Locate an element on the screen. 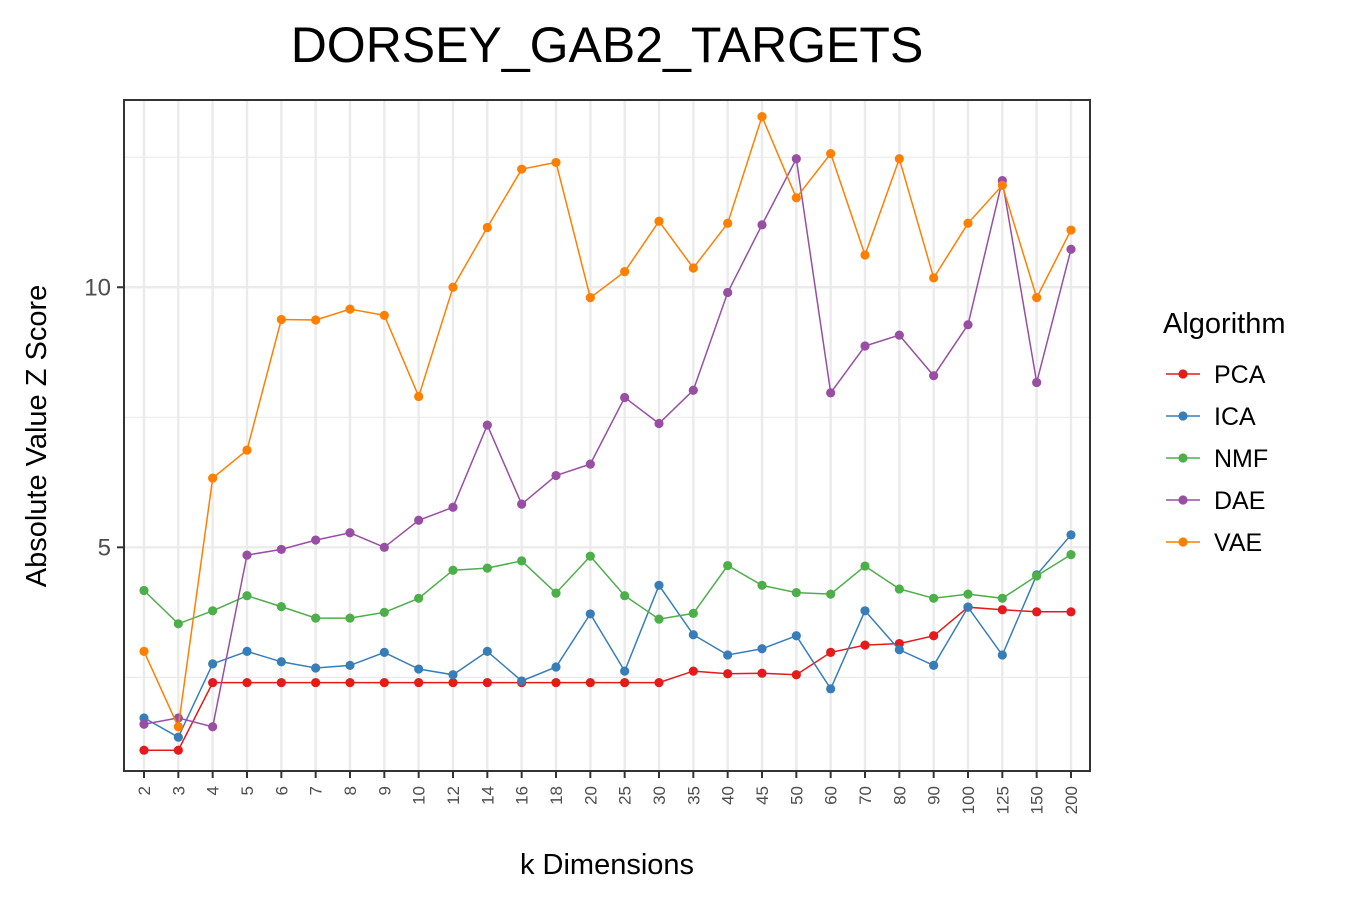 This screenshot has width=1350, height=900. x-tick-label: 5 is located at coordinates (247, 790).